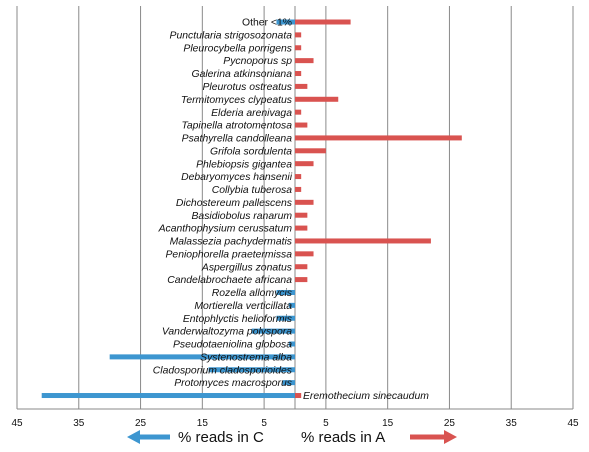  Describe the element at coordinates (252, 293) in the screenshot. I see `category-label: Rozella allomycis` at that location.